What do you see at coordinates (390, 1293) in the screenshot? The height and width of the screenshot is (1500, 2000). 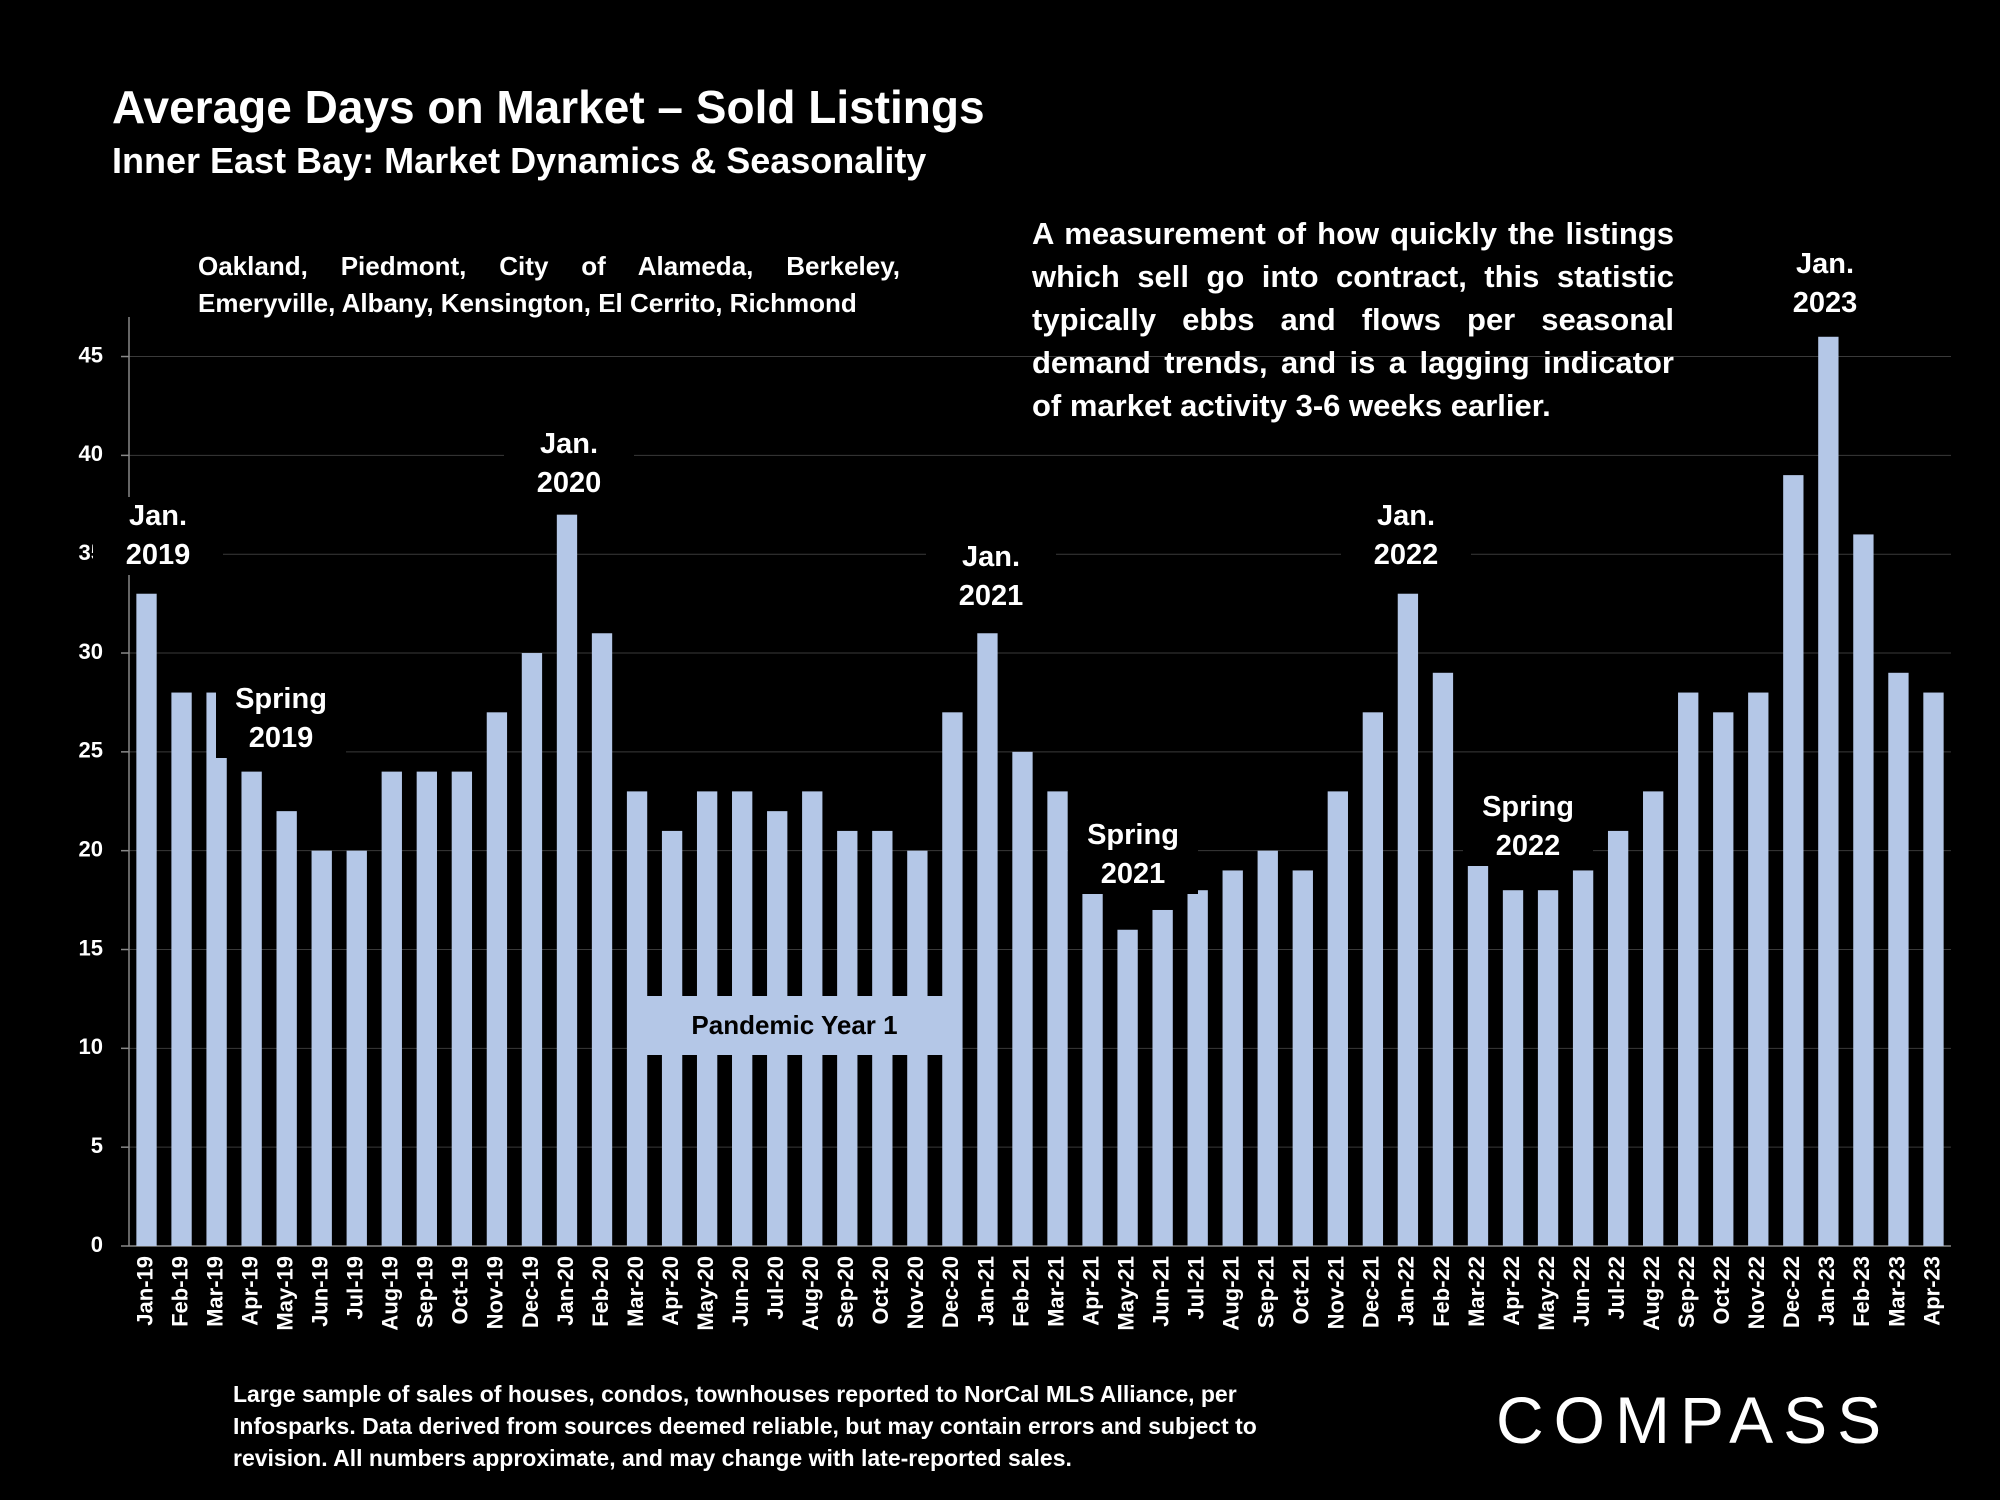 I see `x-tick-label: Aug-19` at bounding box center [390, 1293].